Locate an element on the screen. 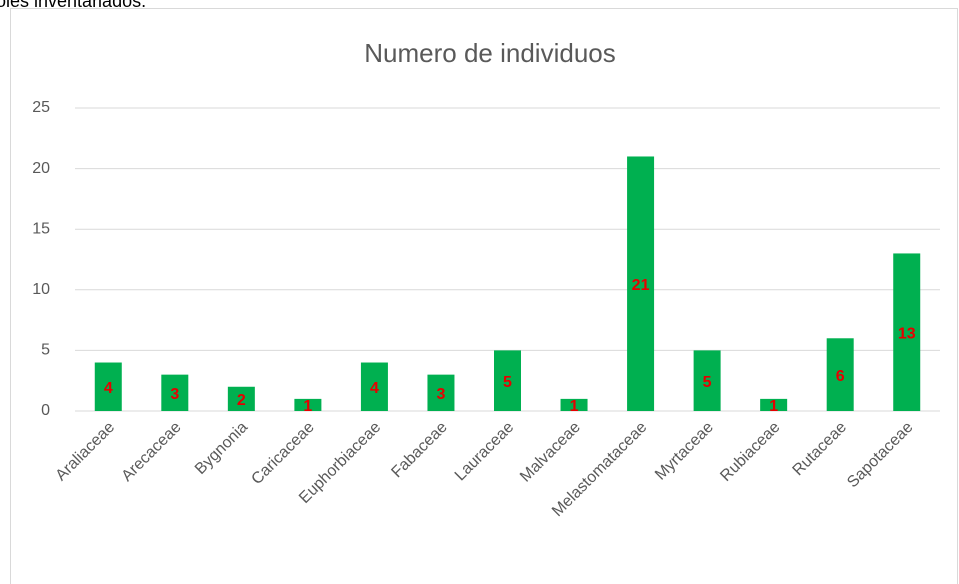 The image size is (959, 584). y-tick-label: 0 is located at coordinates (45, 410).